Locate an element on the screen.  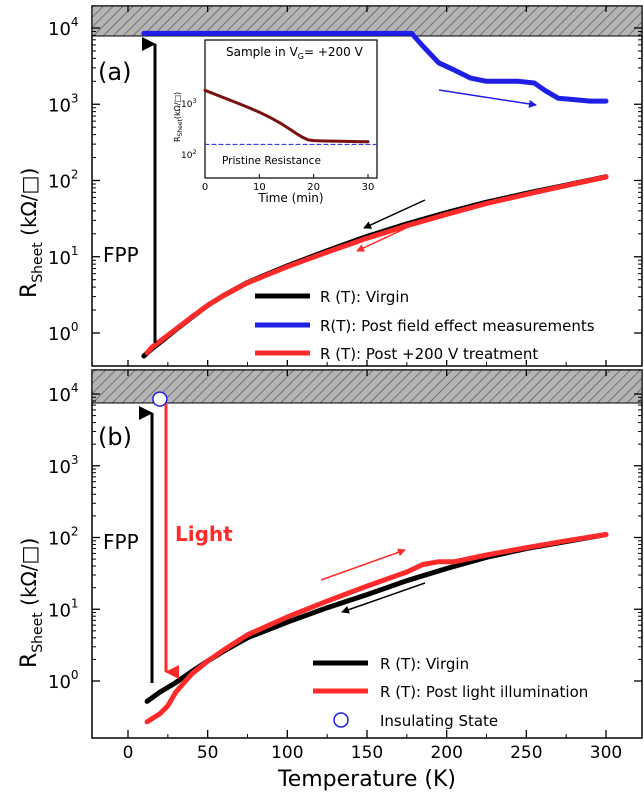
legend-label-post-200v: R (T): Post +200 V treatment is located at coordinates (429, 354).